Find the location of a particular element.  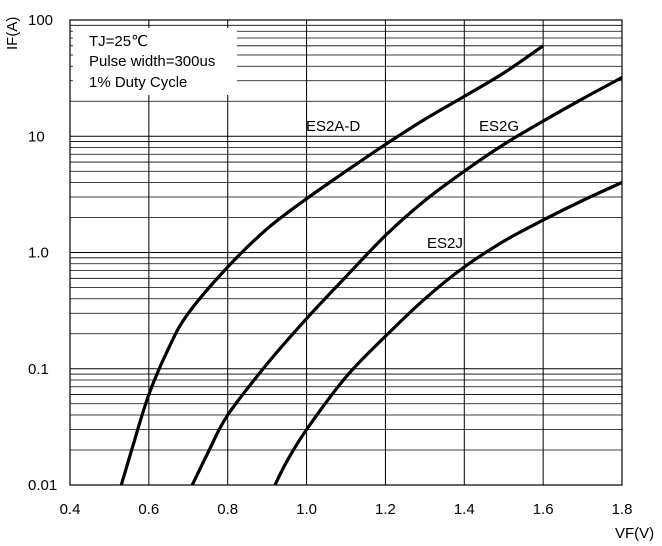

x-tick-label: 1.2 is located at coordinates (385, 509).